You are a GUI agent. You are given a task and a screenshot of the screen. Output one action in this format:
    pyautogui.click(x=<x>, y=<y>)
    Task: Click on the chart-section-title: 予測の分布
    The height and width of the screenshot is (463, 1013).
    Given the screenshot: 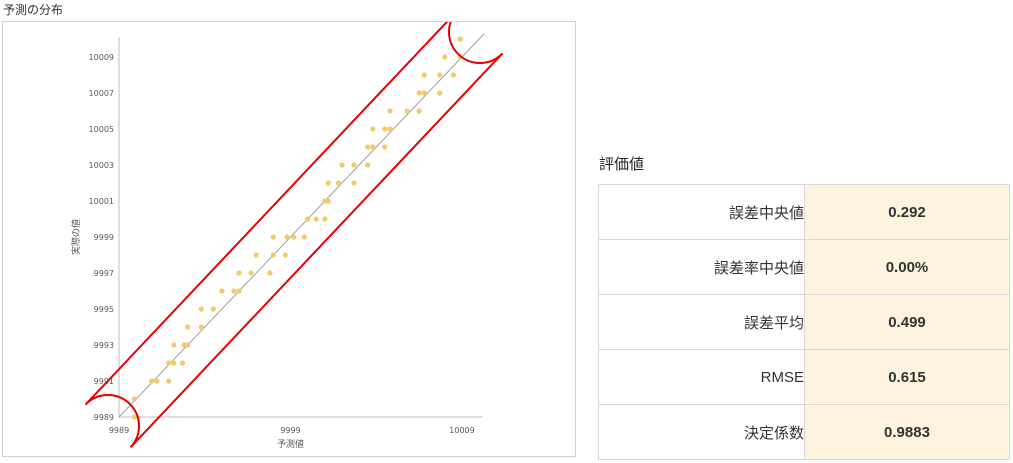 What is the action you would take?
    pyautogui.click(x=33, y=10)
    